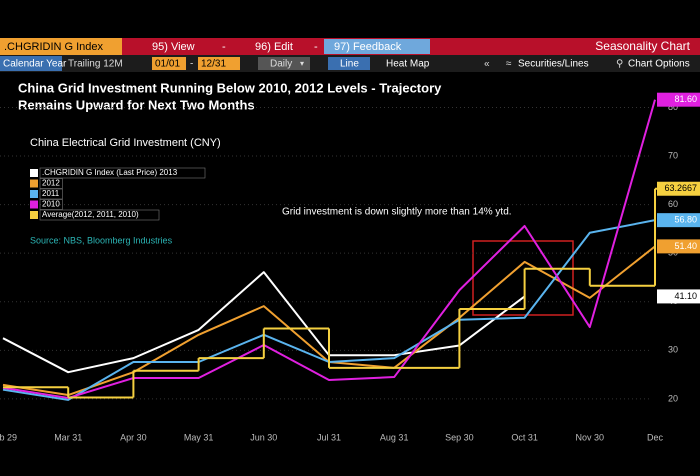 This screenshot has height=476, width=700. Describe the element at coordinates (553, 64) in the screenshot. I see `securities-button: Securities/Lines` at that location.